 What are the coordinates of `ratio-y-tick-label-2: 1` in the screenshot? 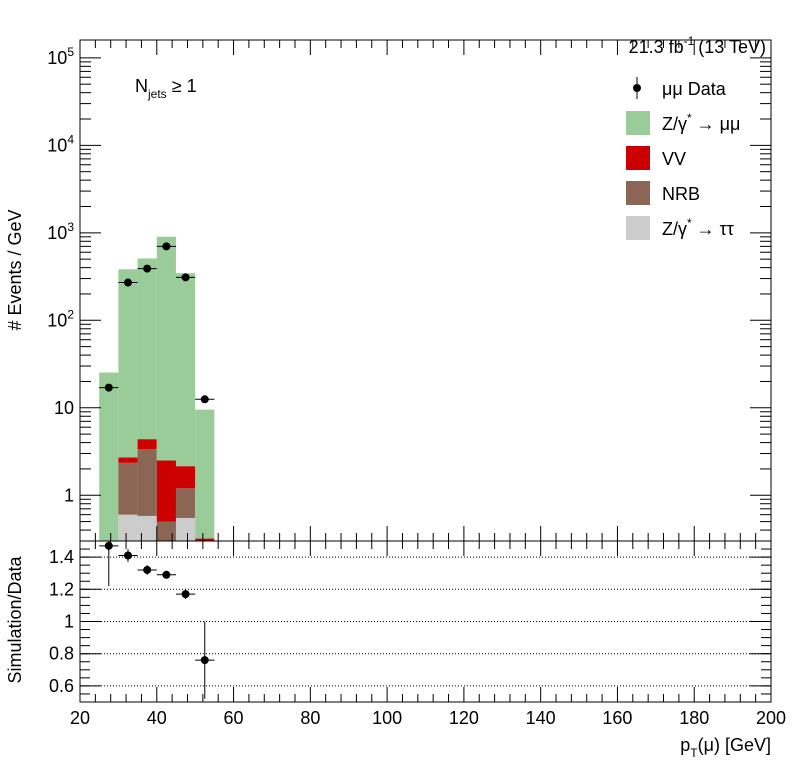 It's located at (69, 622).